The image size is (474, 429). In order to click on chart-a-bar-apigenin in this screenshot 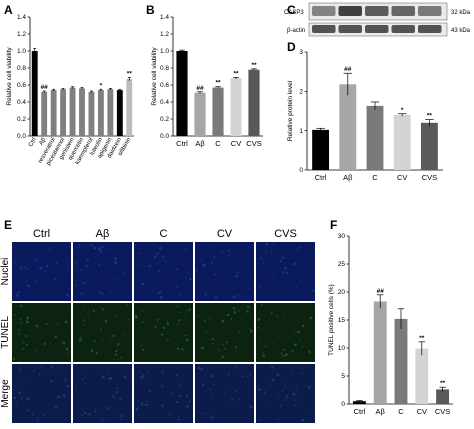, I will do `click(110, 112)`.